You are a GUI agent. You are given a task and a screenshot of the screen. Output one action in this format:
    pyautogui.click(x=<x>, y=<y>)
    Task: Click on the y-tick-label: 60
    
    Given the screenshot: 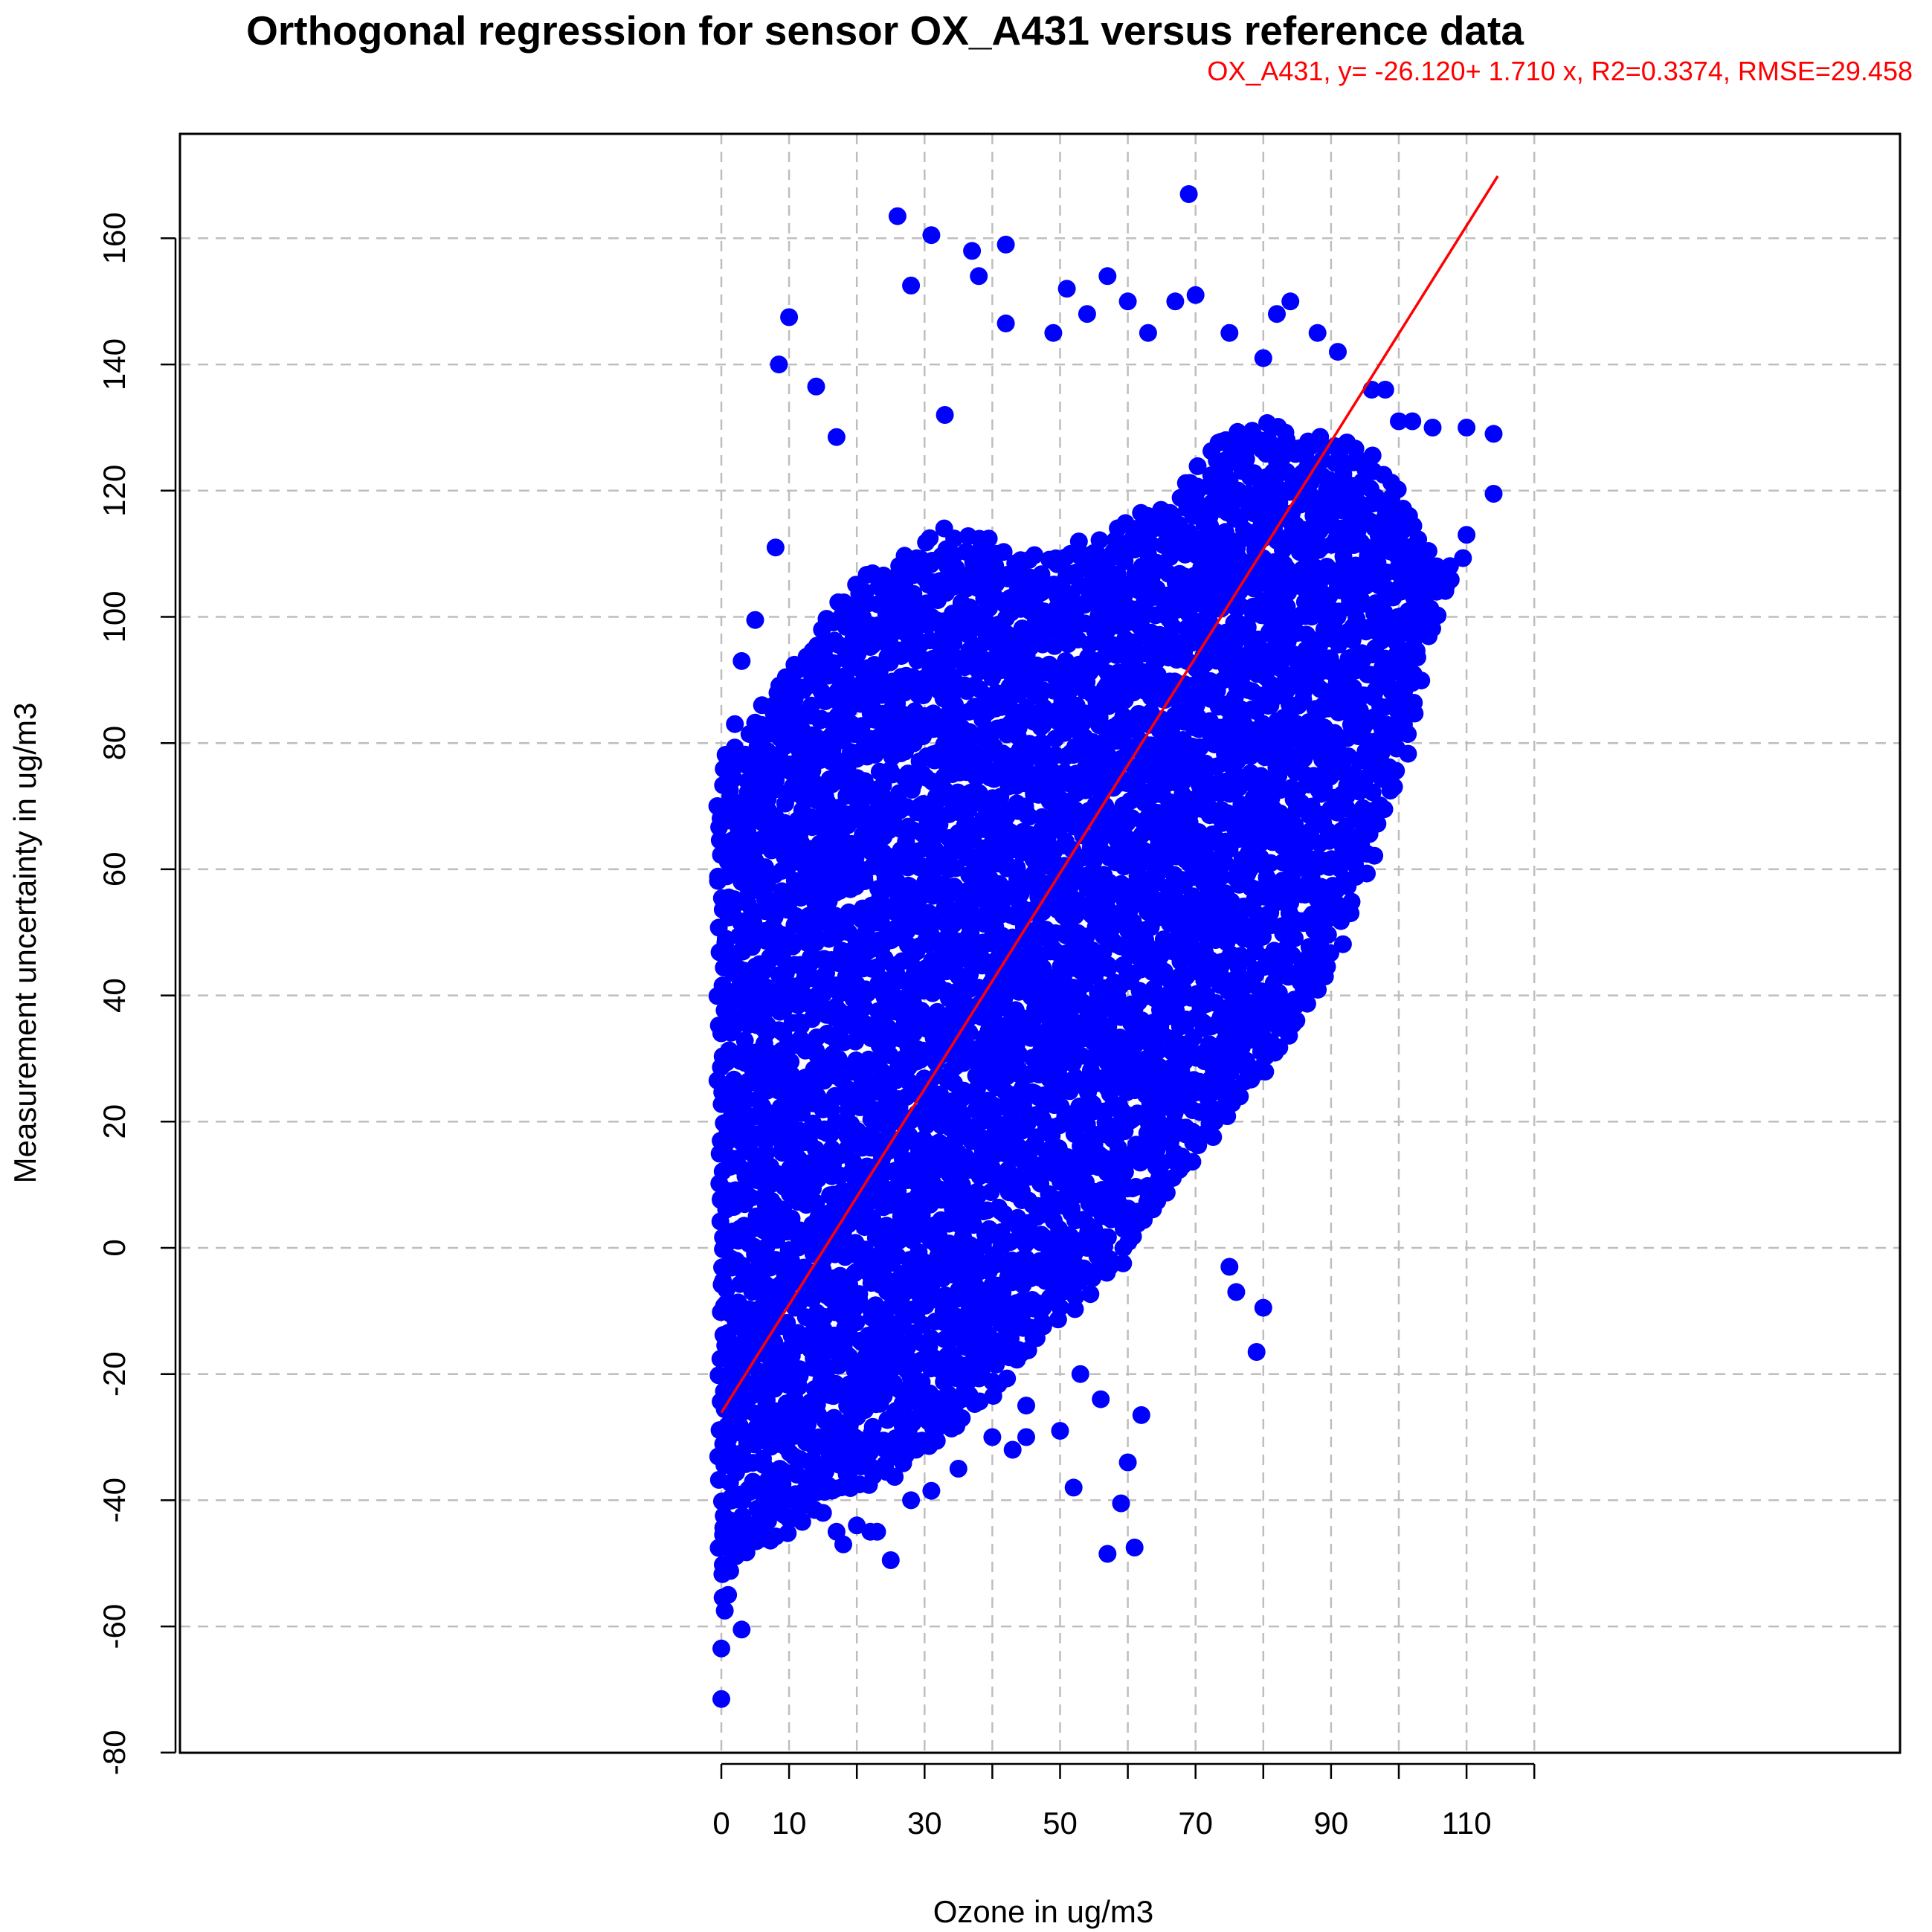 What is the action you would take?
    pyautogui.click(x=114, y=869)
    